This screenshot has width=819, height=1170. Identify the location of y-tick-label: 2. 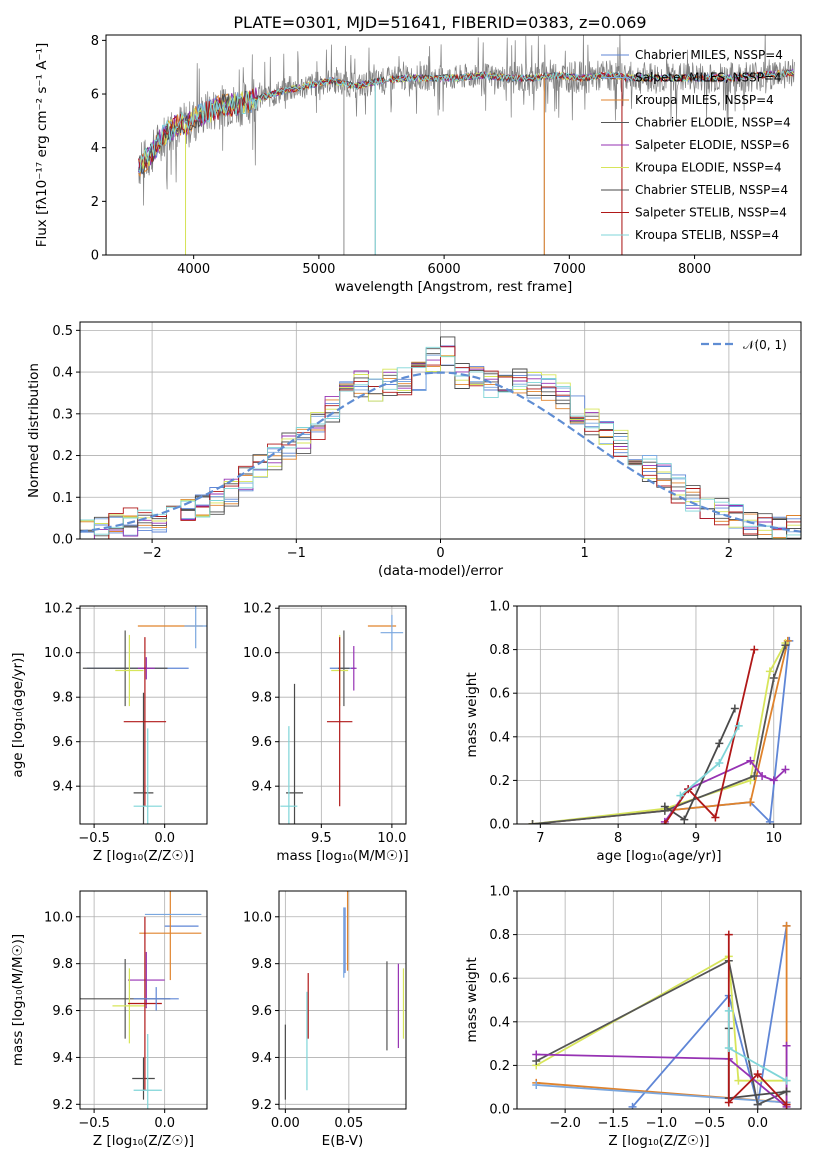
(95, 202).